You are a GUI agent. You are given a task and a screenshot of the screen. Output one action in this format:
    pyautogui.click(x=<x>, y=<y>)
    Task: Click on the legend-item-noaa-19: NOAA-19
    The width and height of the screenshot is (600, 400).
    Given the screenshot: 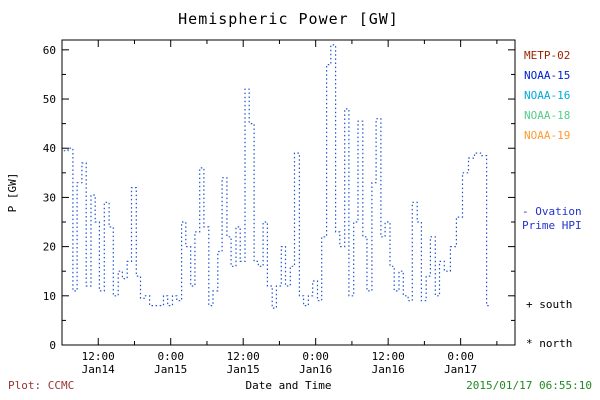 What is the action you would take?
    pyautogui.click(x=547, y=135)
    